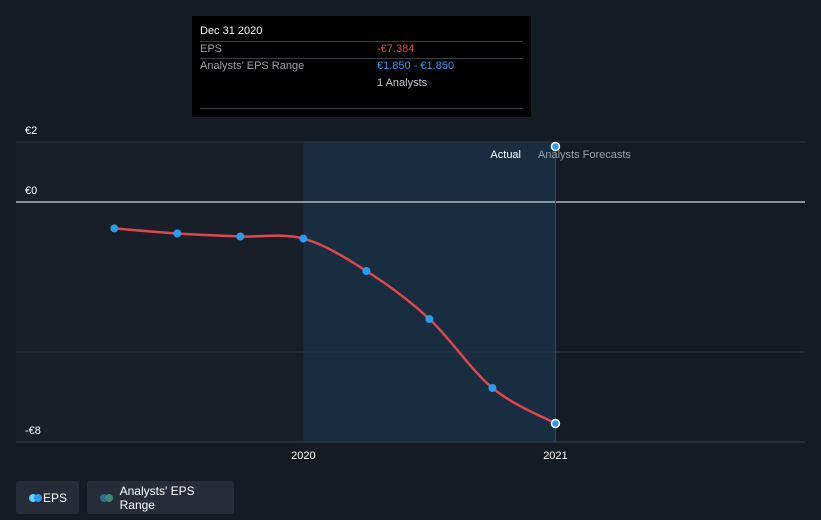 This screenshot has height=520, width=821. I want to click on legend-range-button: Analysts' EPS Range, so click(160, 497).